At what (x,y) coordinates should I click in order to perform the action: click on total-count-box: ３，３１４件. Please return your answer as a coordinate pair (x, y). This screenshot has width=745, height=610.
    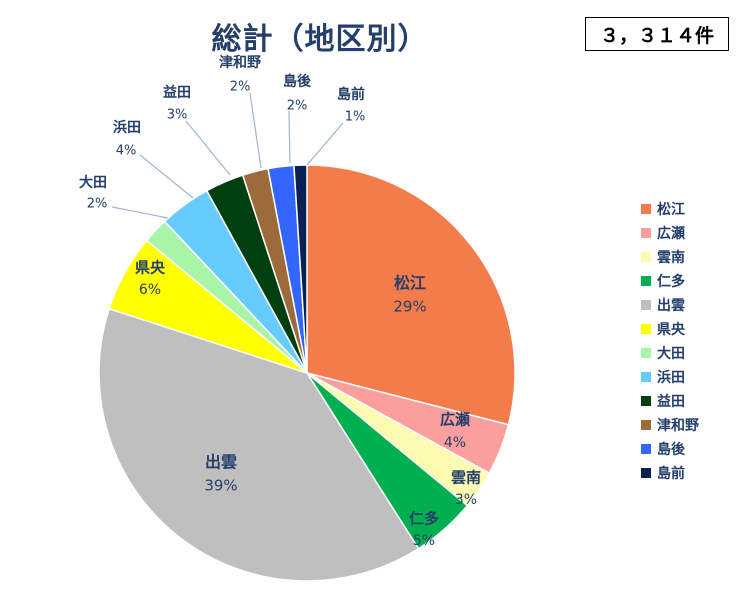
    Looking at the image, I should click on (657, 34).